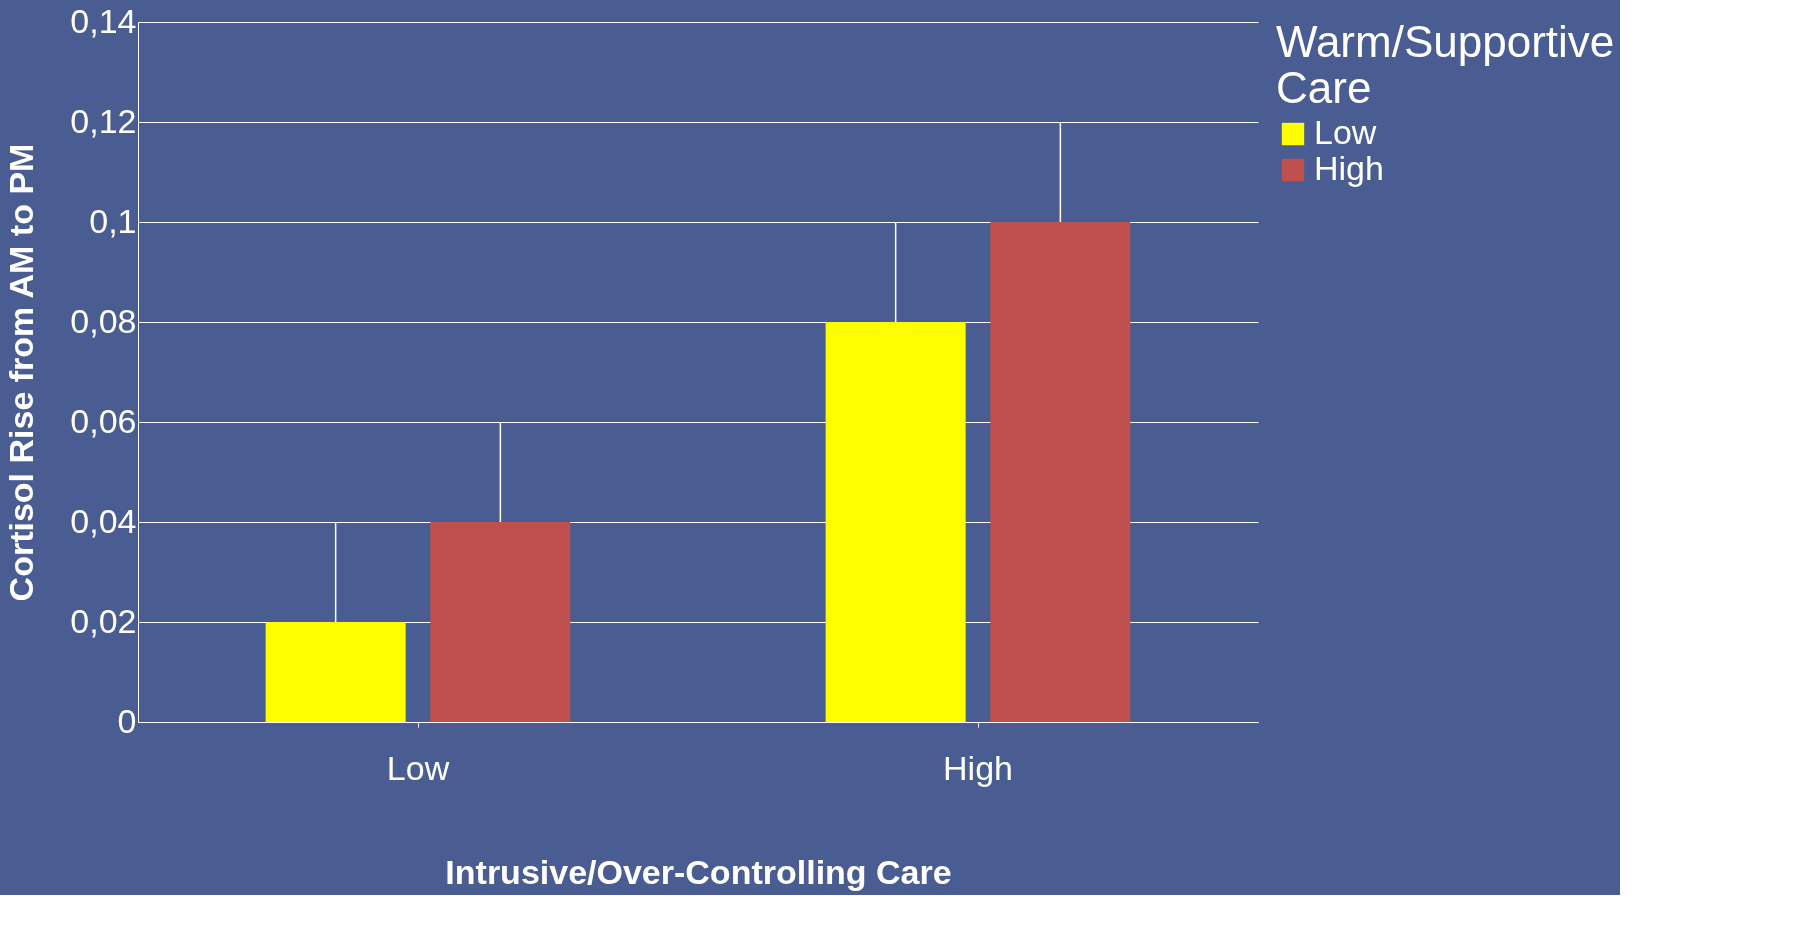 The height and width of the screenshot is (952, 1810). I want to click on legend-title: Warm/Supportive Care, so click(1445, 64).